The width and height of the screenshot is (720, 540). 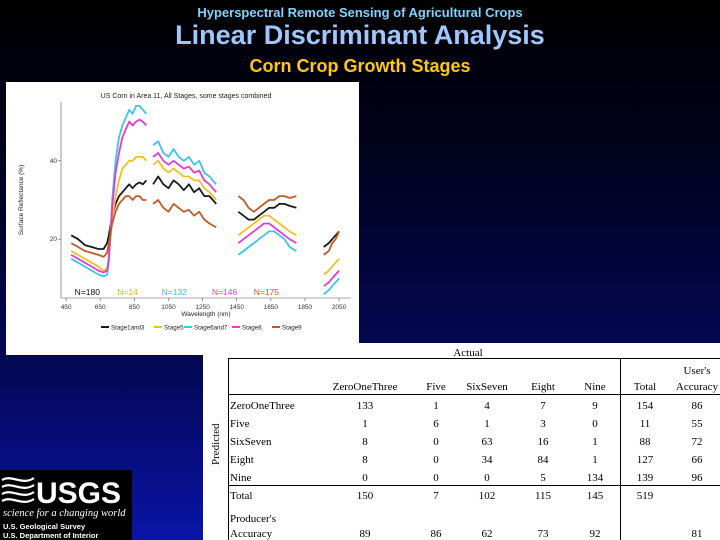 What do you see at coordinates (202, 307) in the screenshot?
I see `x-tick-label: 1250` at bounding box center [202, 307].